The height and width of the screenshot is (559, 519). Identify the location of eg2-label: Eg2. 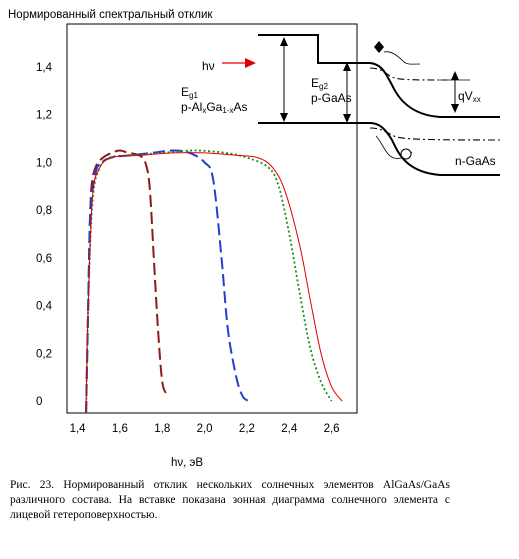
(319, 83).